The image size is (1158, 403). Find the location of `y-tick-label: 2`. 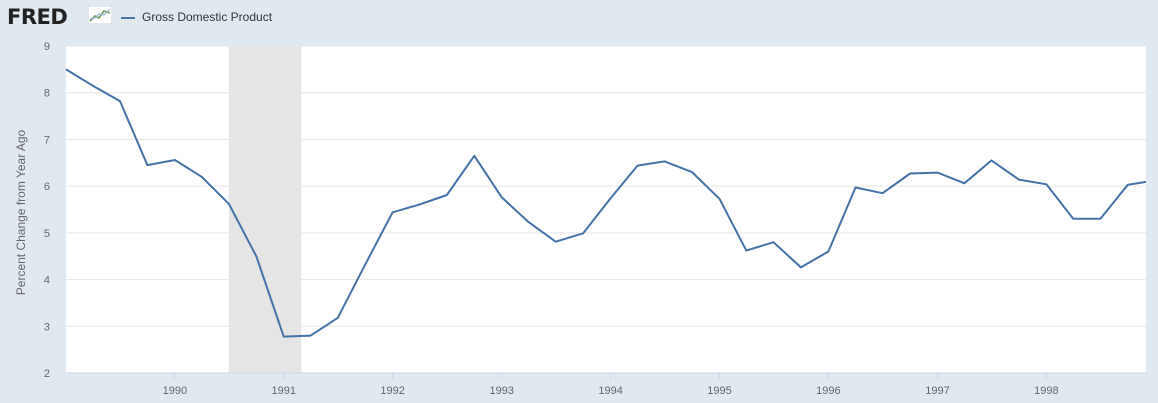

y-tick-label: 2 is located at coordinates (47, 374).